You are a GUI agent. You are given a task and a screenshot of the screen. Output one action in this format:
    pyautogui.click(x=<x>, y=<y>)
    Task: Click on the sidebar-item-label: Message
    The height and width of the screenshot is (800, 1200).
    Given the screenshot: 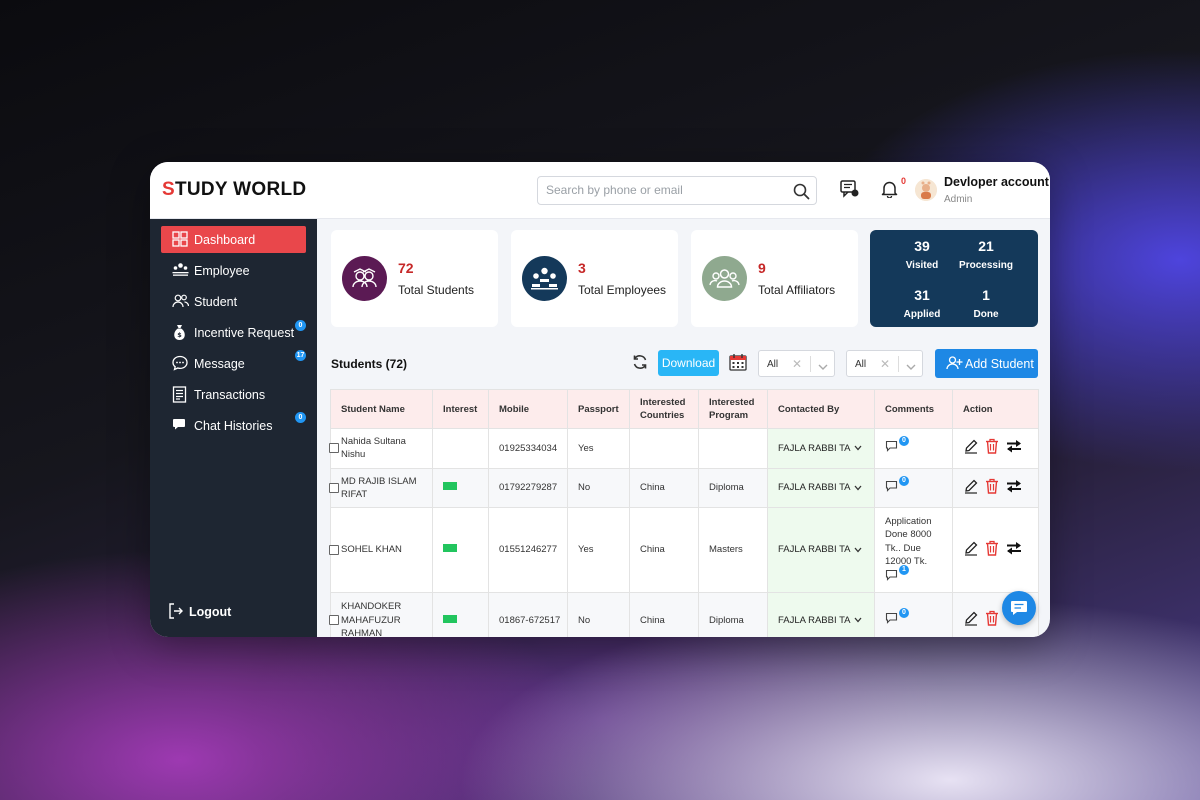 What is the action you would take?
    pyautogui.click(x=219, y=364)
    